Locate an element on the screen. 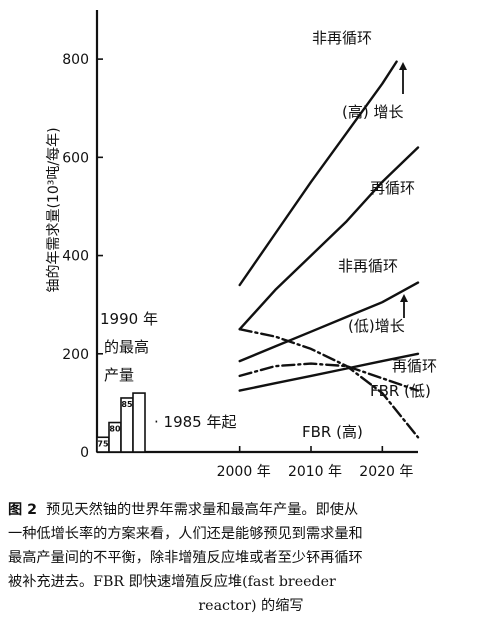 This screenshot has width=500, height=641. caption-line-2: 一种低增长率的方案来看，人们还是能够预见到需求量和 is located at coordinates (185, 534).